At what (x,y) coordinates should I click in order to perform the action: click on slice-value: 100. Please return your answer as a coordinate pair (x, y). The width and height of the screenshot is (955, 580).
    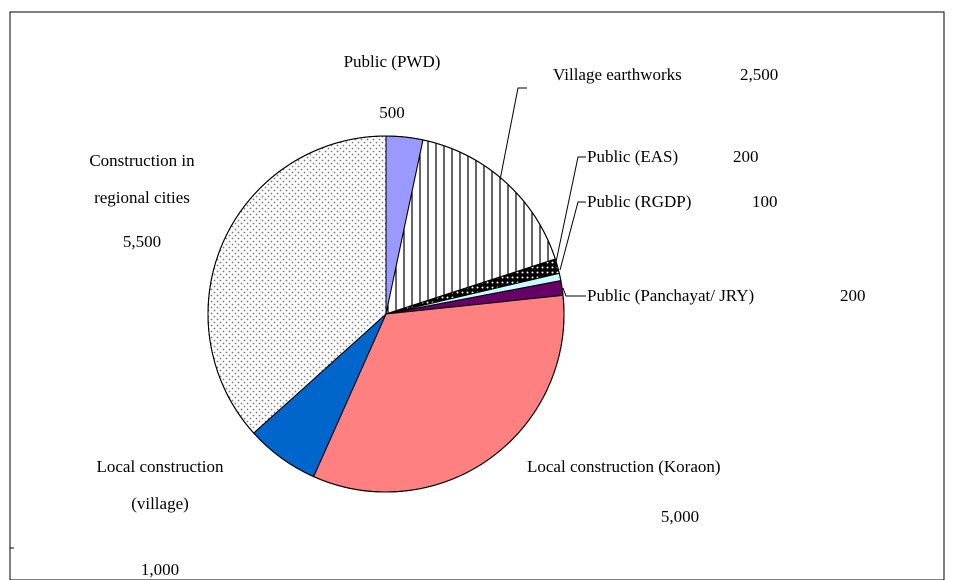
    Looking at the image, I should click on (765, 201).